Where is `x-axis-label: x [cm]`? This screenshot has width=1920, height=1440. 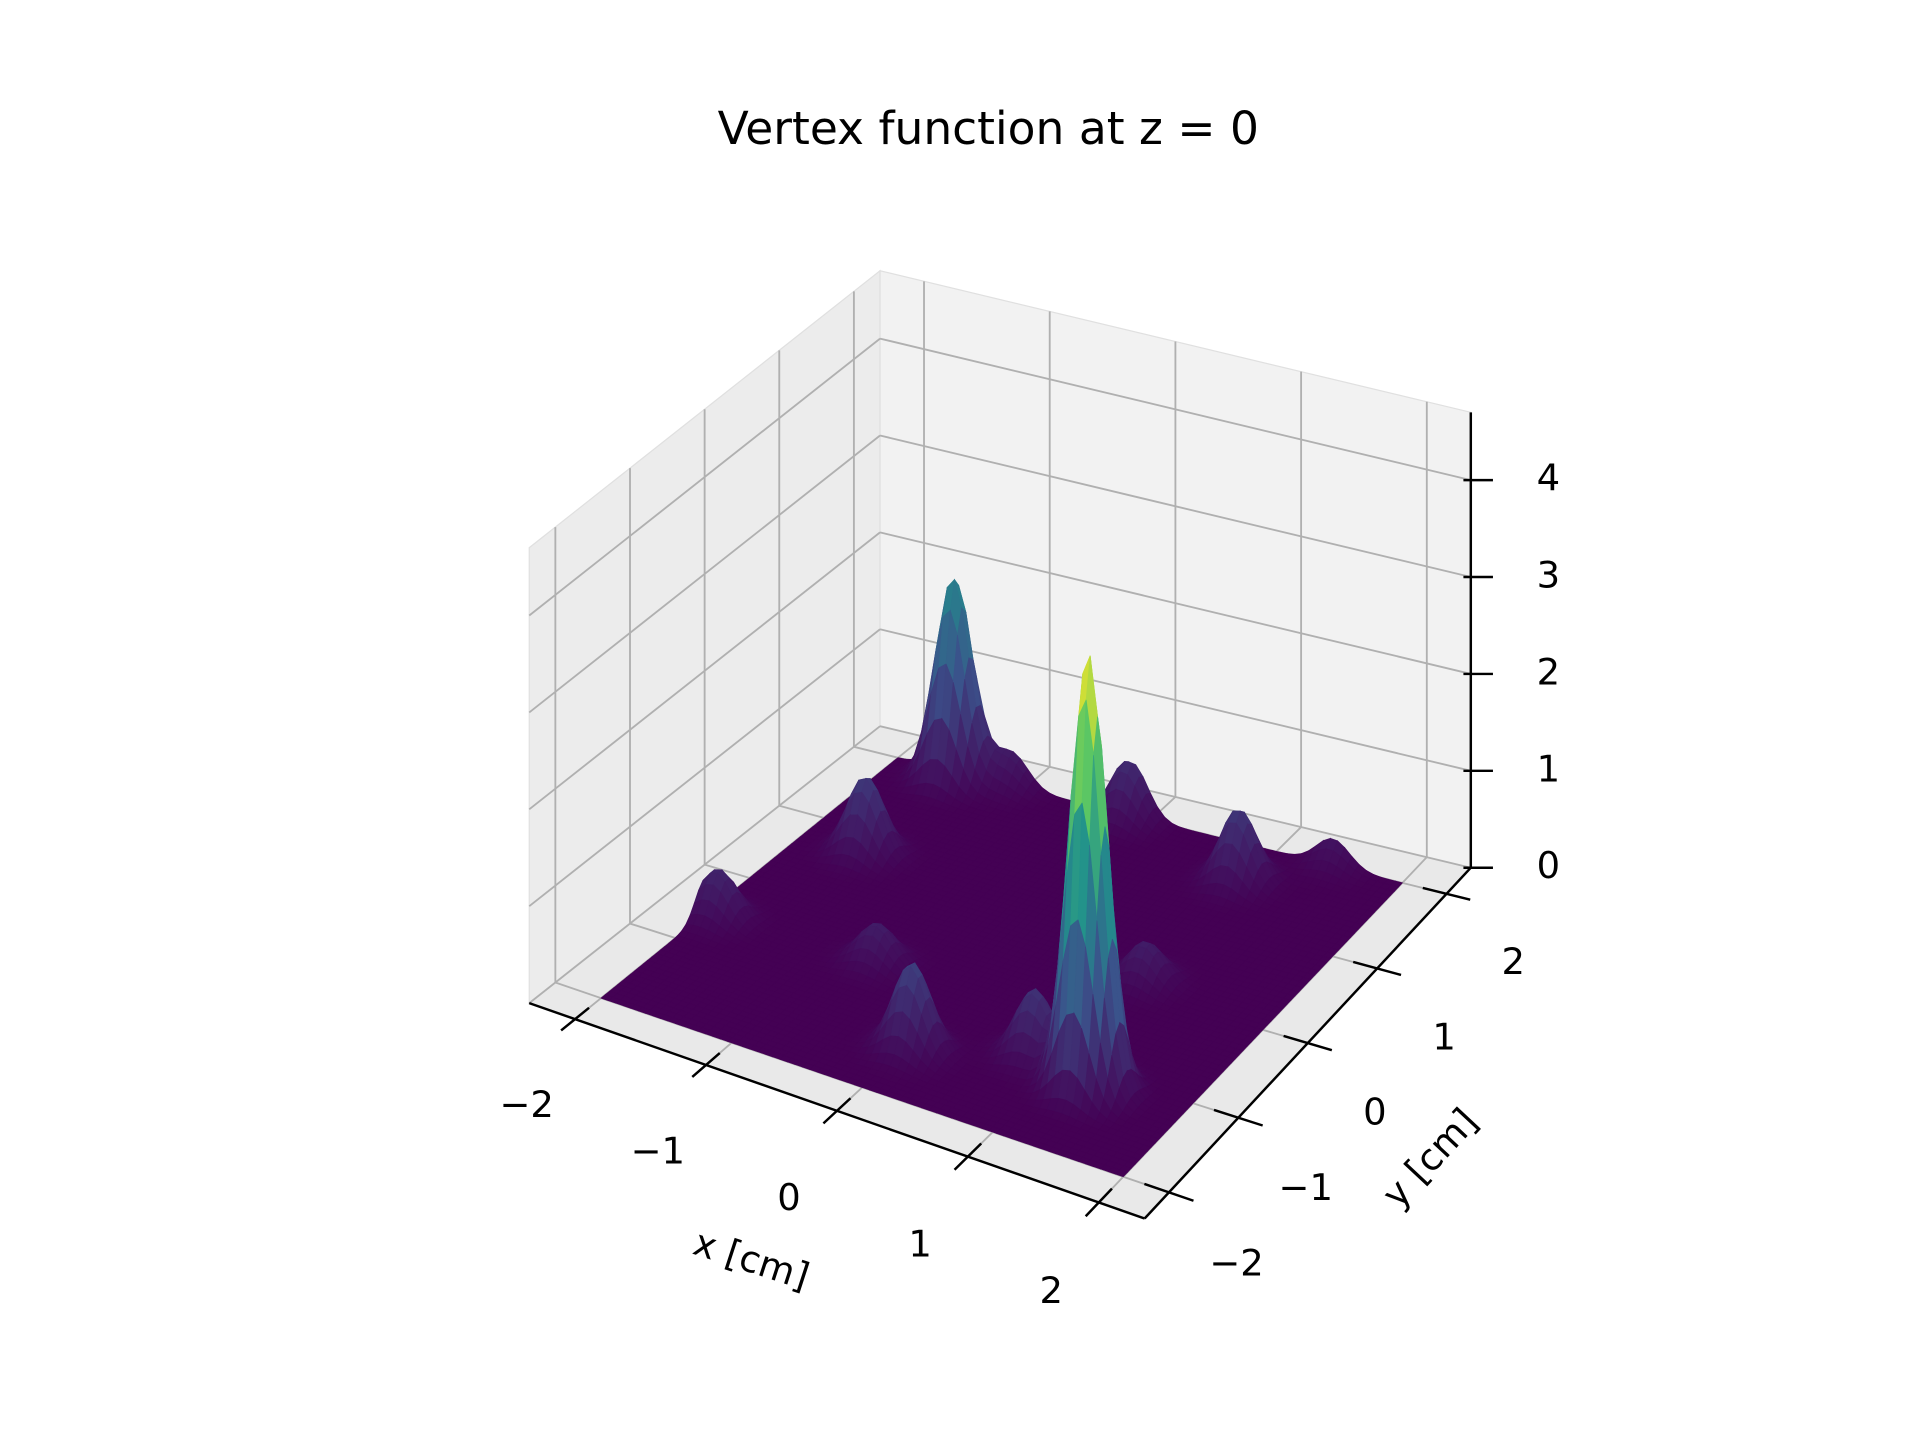
x-axis-label: x [cm] is located at coordinates (751, 1260).